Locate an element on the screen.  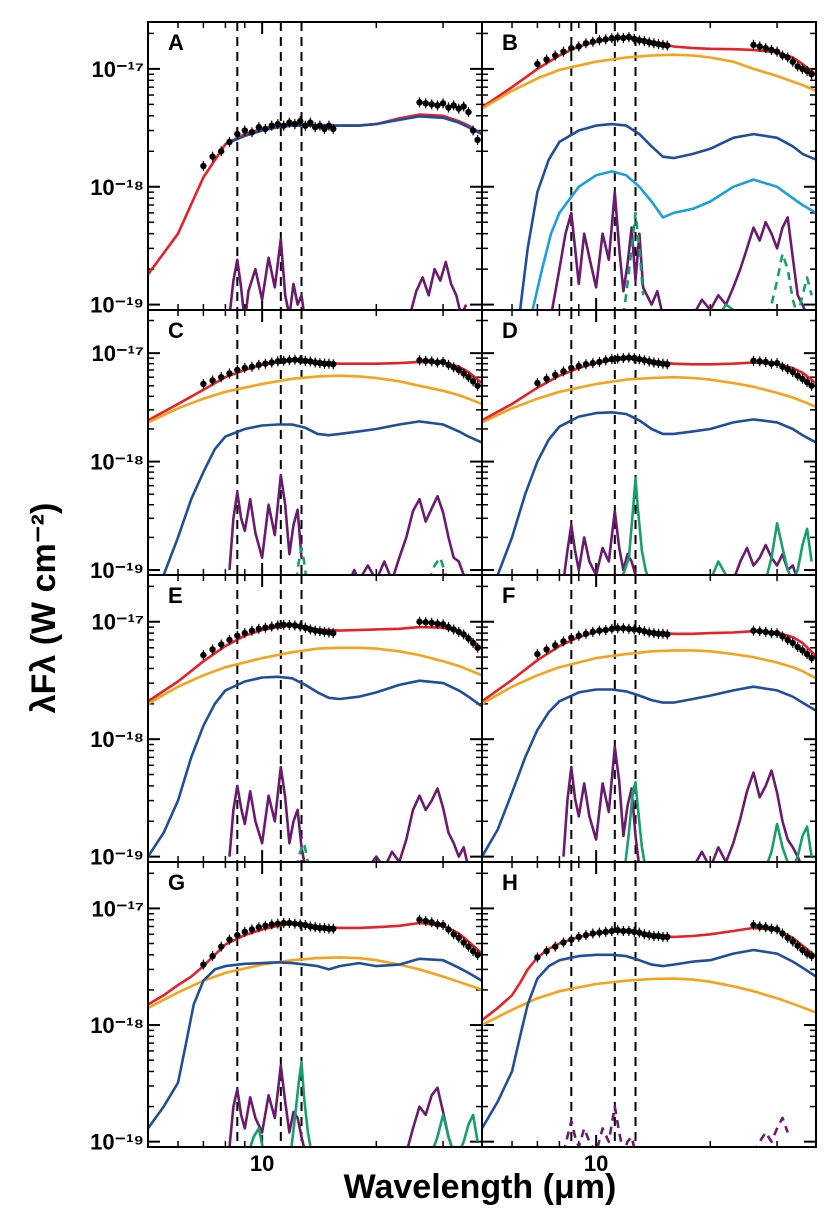
panel-label: B is located at coordinates (510, 42).